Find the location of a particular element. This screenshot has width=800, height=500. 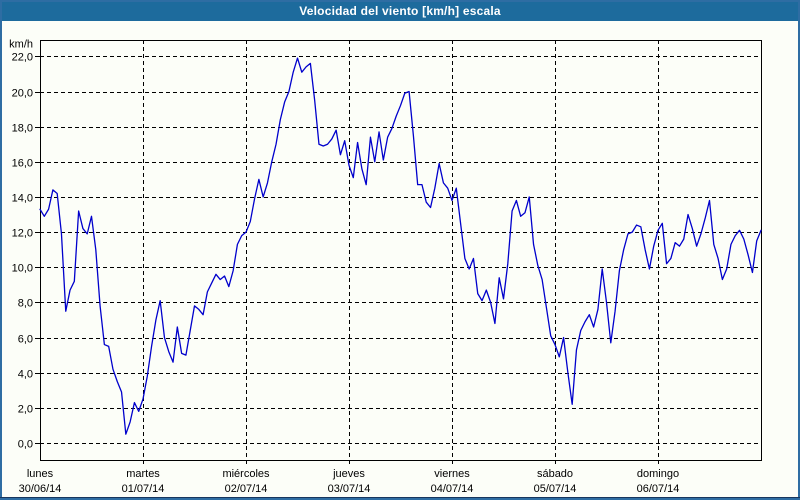

day-date-label: 03/07/14 is located at coordinates (349, 489).